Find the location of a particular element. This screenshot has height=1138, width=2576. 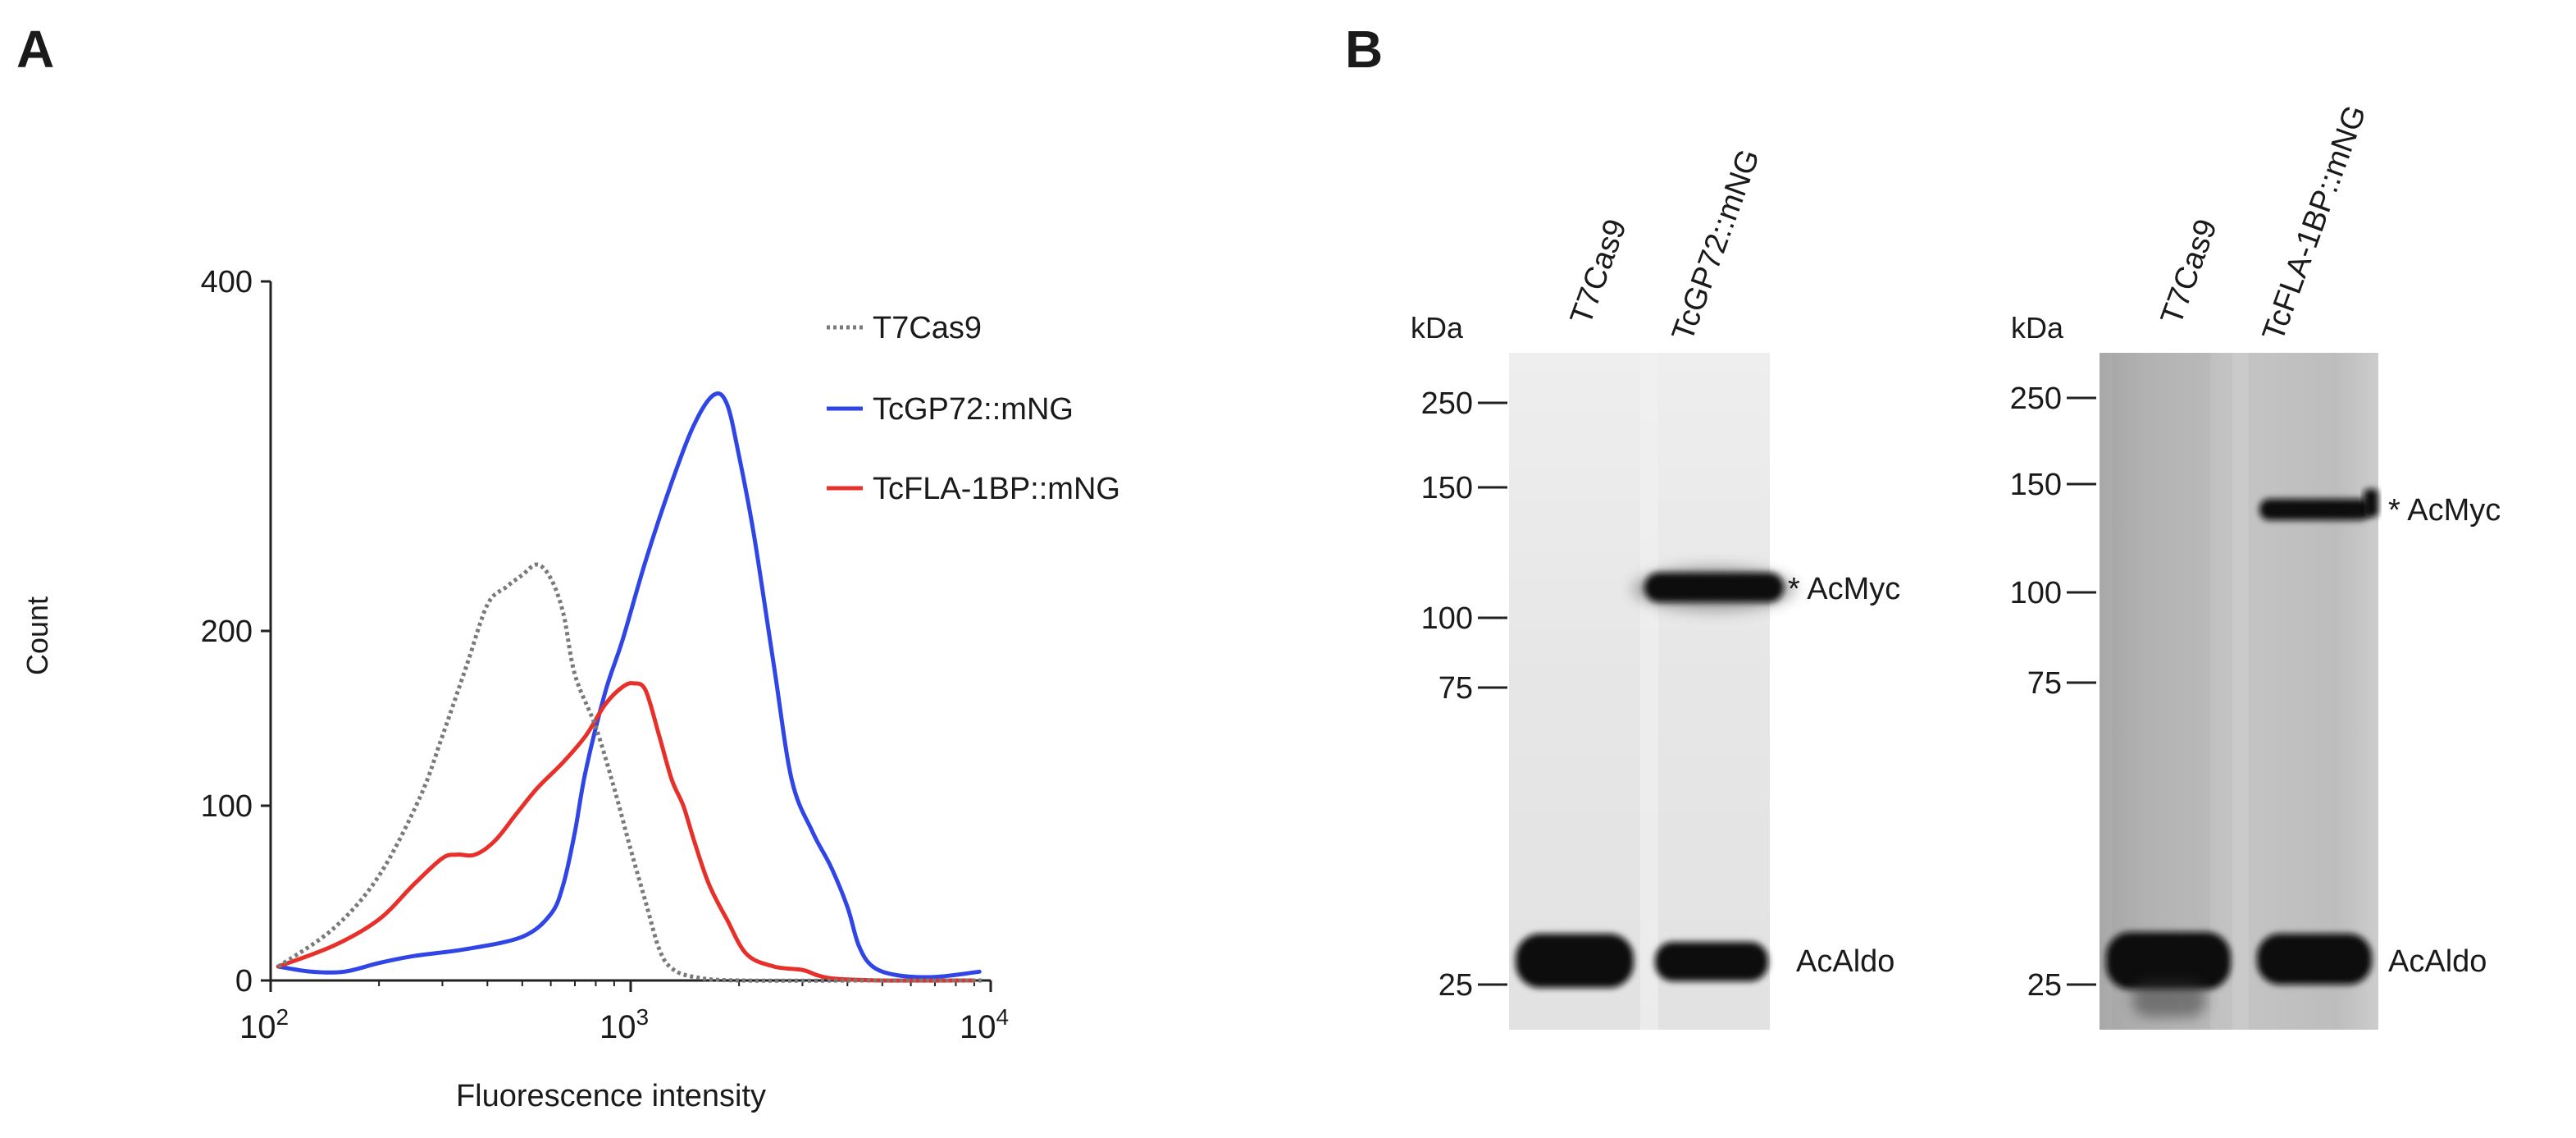

x-tick-labels: 10² 10³ 10⁴ is located at coordinates (624, 1024).